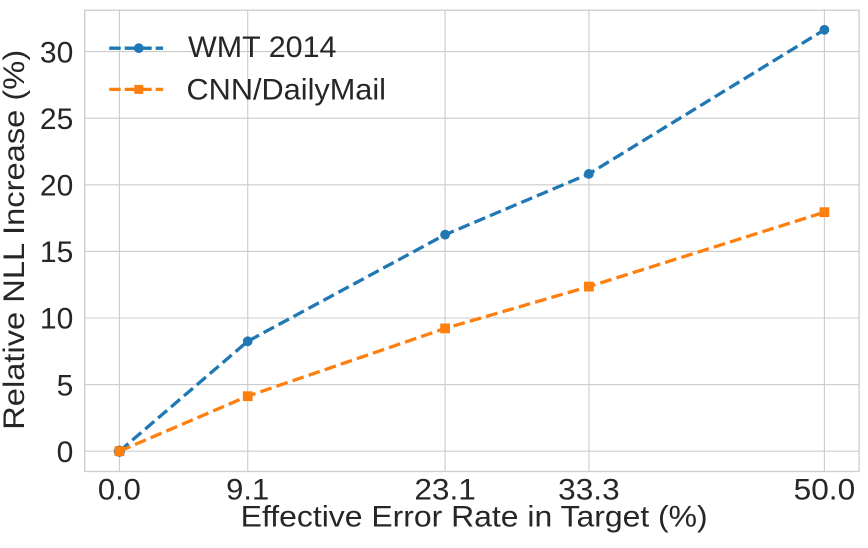  What do you see at coordinates (15, 240) in the screenshot?
I see `svg-text: Relative NLL Increase (%)` at bounding box center [15, 240].